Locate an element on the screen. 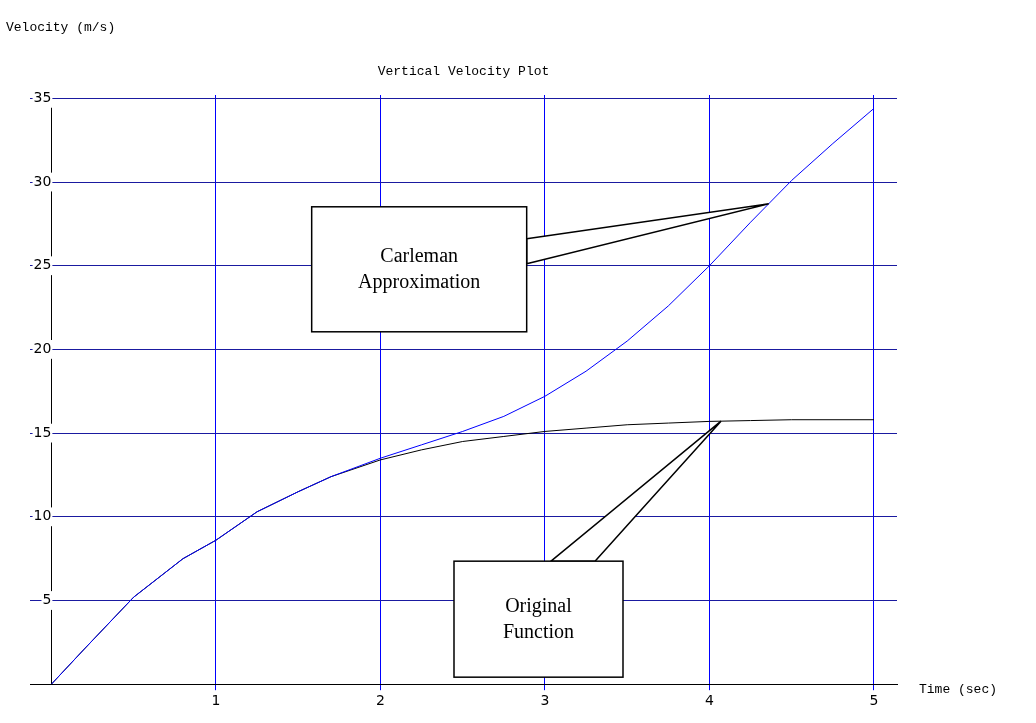  x-tick-label: 1 is located at coordinates (216, 700).